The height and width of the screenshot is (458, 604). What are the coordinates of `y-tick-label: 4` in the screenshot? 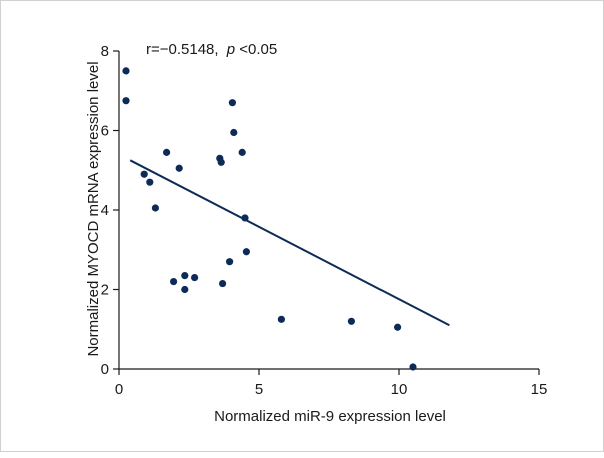 It's located at (105, 210).